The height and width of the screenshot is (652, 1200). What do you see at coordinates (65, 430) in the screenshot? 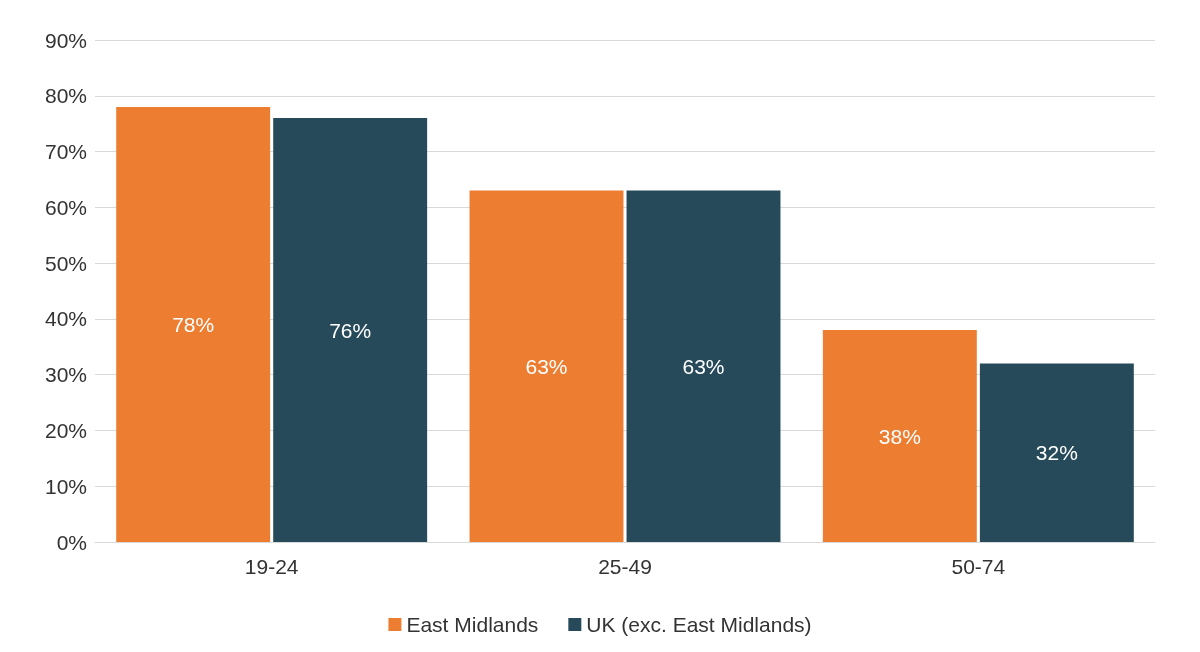
I see `y-tick-label: 20%` at bounding box center [65, 430].